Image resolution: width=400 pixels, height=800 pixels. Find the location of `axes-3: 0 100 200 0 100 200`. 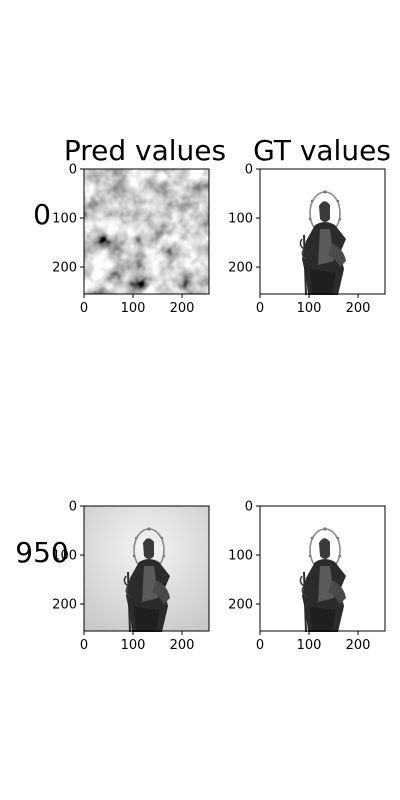

axes-3: 0 100 200 0 100 200 is located at coordinates (307, 576).